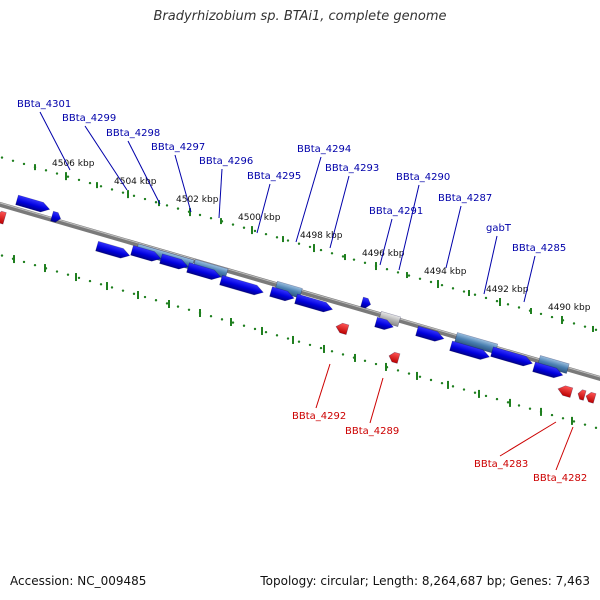 The image size is (600, 600). I want to click on gene-bbta-4289-shape, so click(394, 357).